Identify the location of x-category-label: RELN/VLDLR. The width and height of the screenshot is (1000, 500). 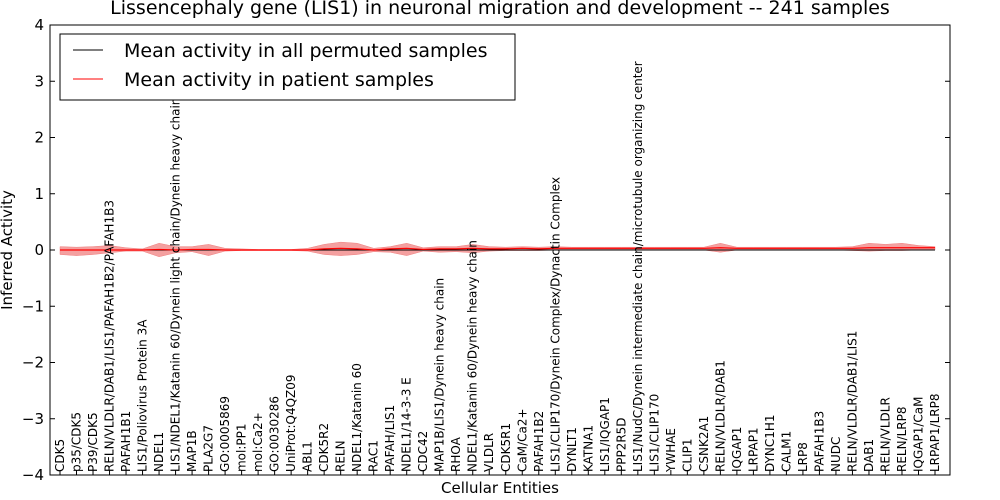
(885, 434).